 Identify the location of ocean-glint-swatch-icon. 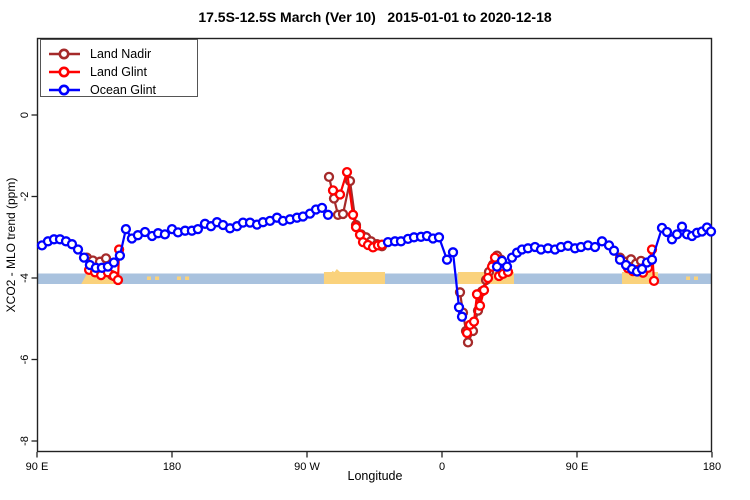
(64, 90).